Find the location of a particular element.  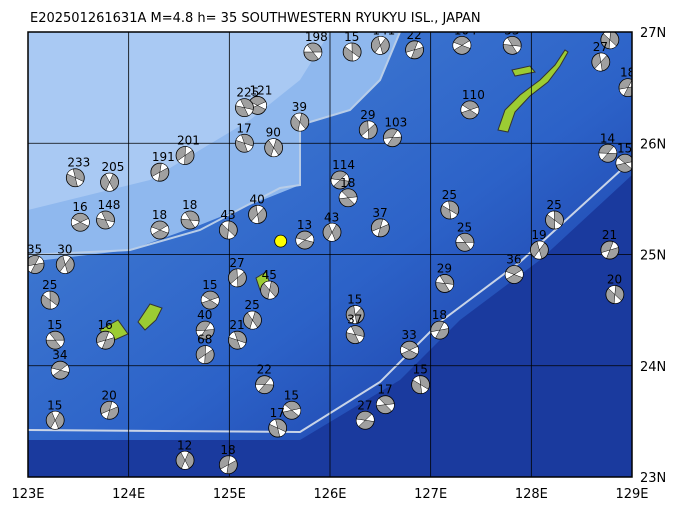

depth-label: 53 is located at coordinates (511, 30).